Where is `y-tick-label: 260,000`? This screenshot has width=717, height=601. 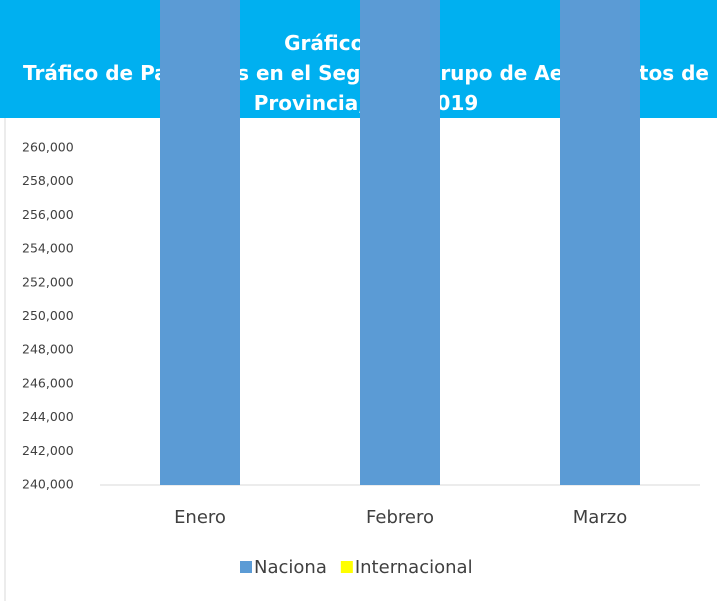 y-tick-label: 260,000 is located at coordinates (48, 147).